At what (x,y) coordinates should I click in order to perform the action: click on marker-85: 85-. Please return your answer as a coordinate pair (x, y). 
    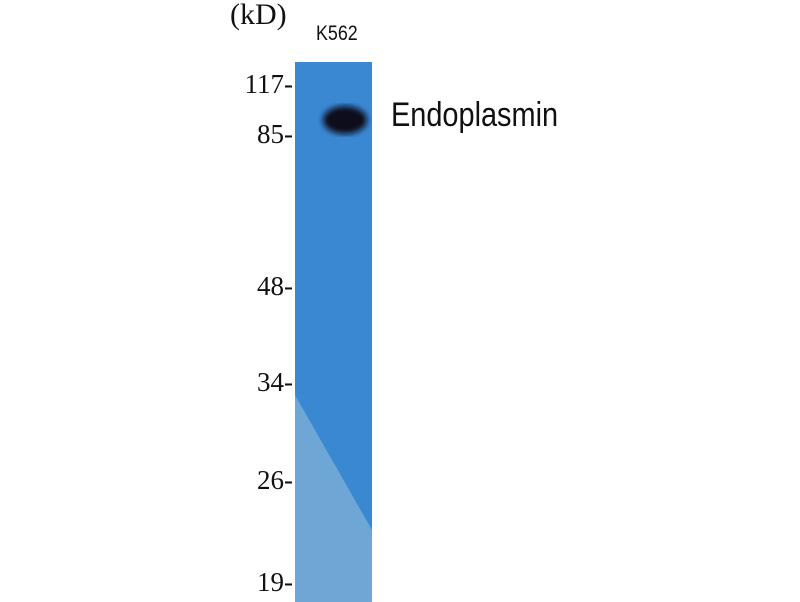
    Looking at the image, I should click on (275, 134).